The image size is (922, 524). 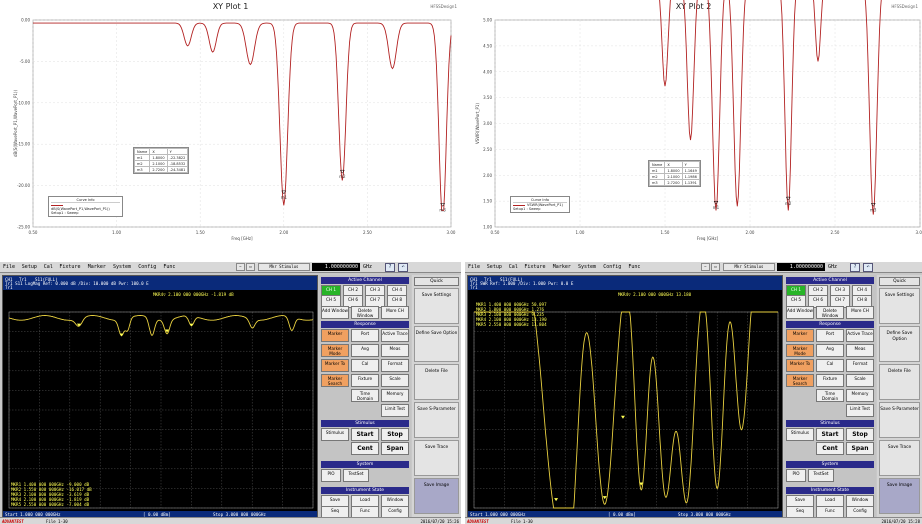 What do you see at coordinates (704, 514) in the screenshot?
I see `stop-freq: Stop 3.000 000 000GHz` at bounding box center [704, 514].